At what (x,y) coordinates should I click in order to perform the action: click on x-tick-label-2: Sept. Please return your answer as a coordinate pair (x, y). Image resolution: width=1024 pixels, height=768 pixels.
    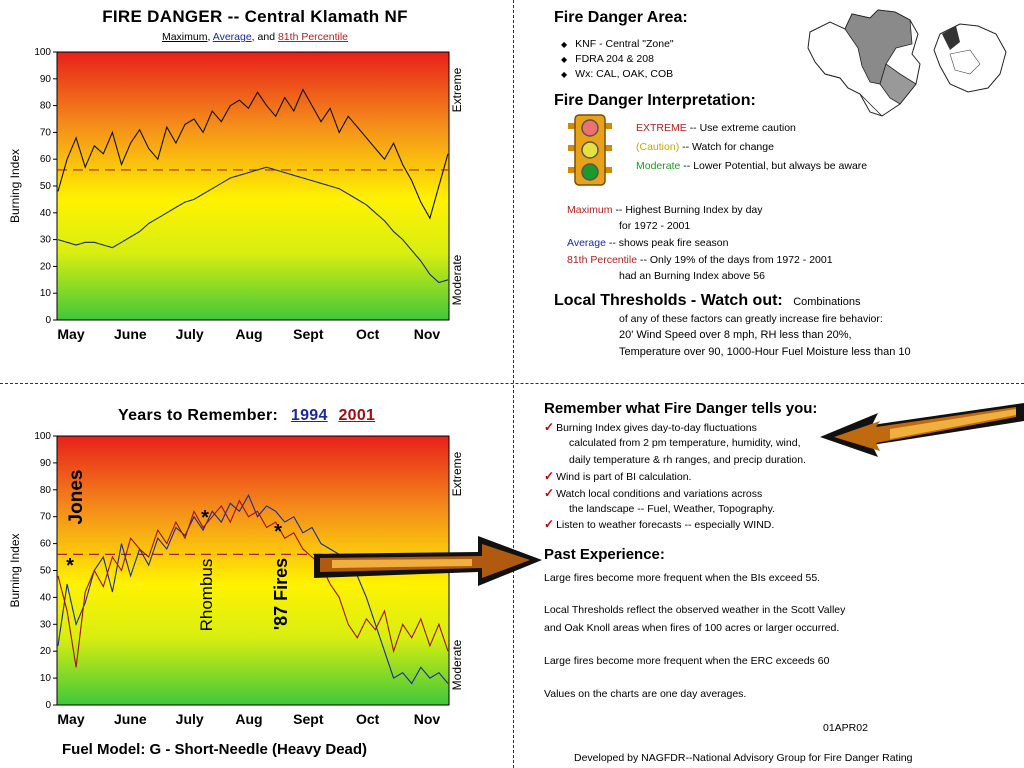
    Looking at the image, I should click on (308, 719).